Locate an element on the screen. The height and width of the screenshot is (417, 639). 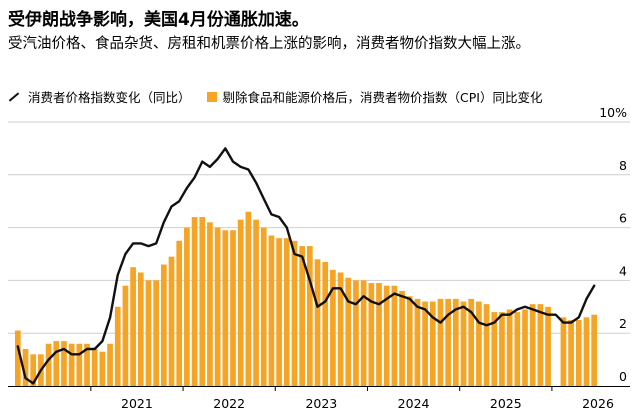
y-tick-label: 0 is located at coordinates (623, 376).